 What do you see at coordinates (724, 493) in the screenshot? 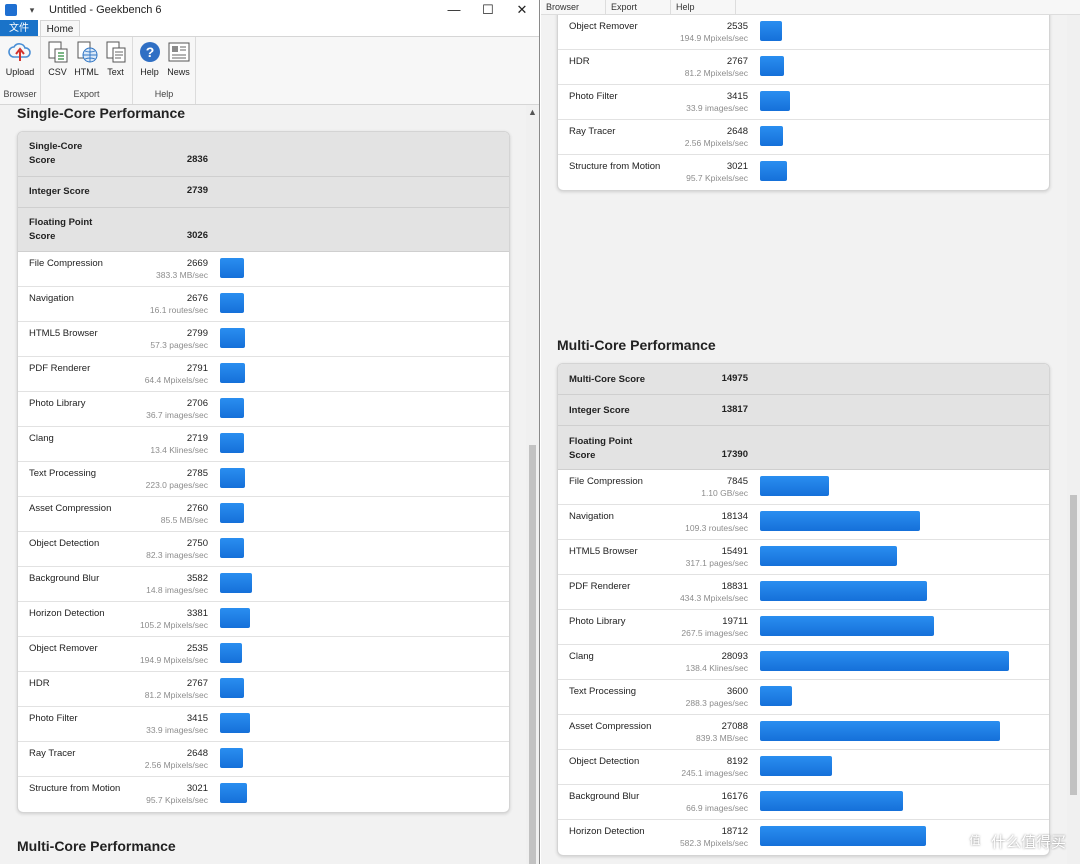
I see `benchmark-rate: 1.10 GB/sec` at bounding box center [724, 493].